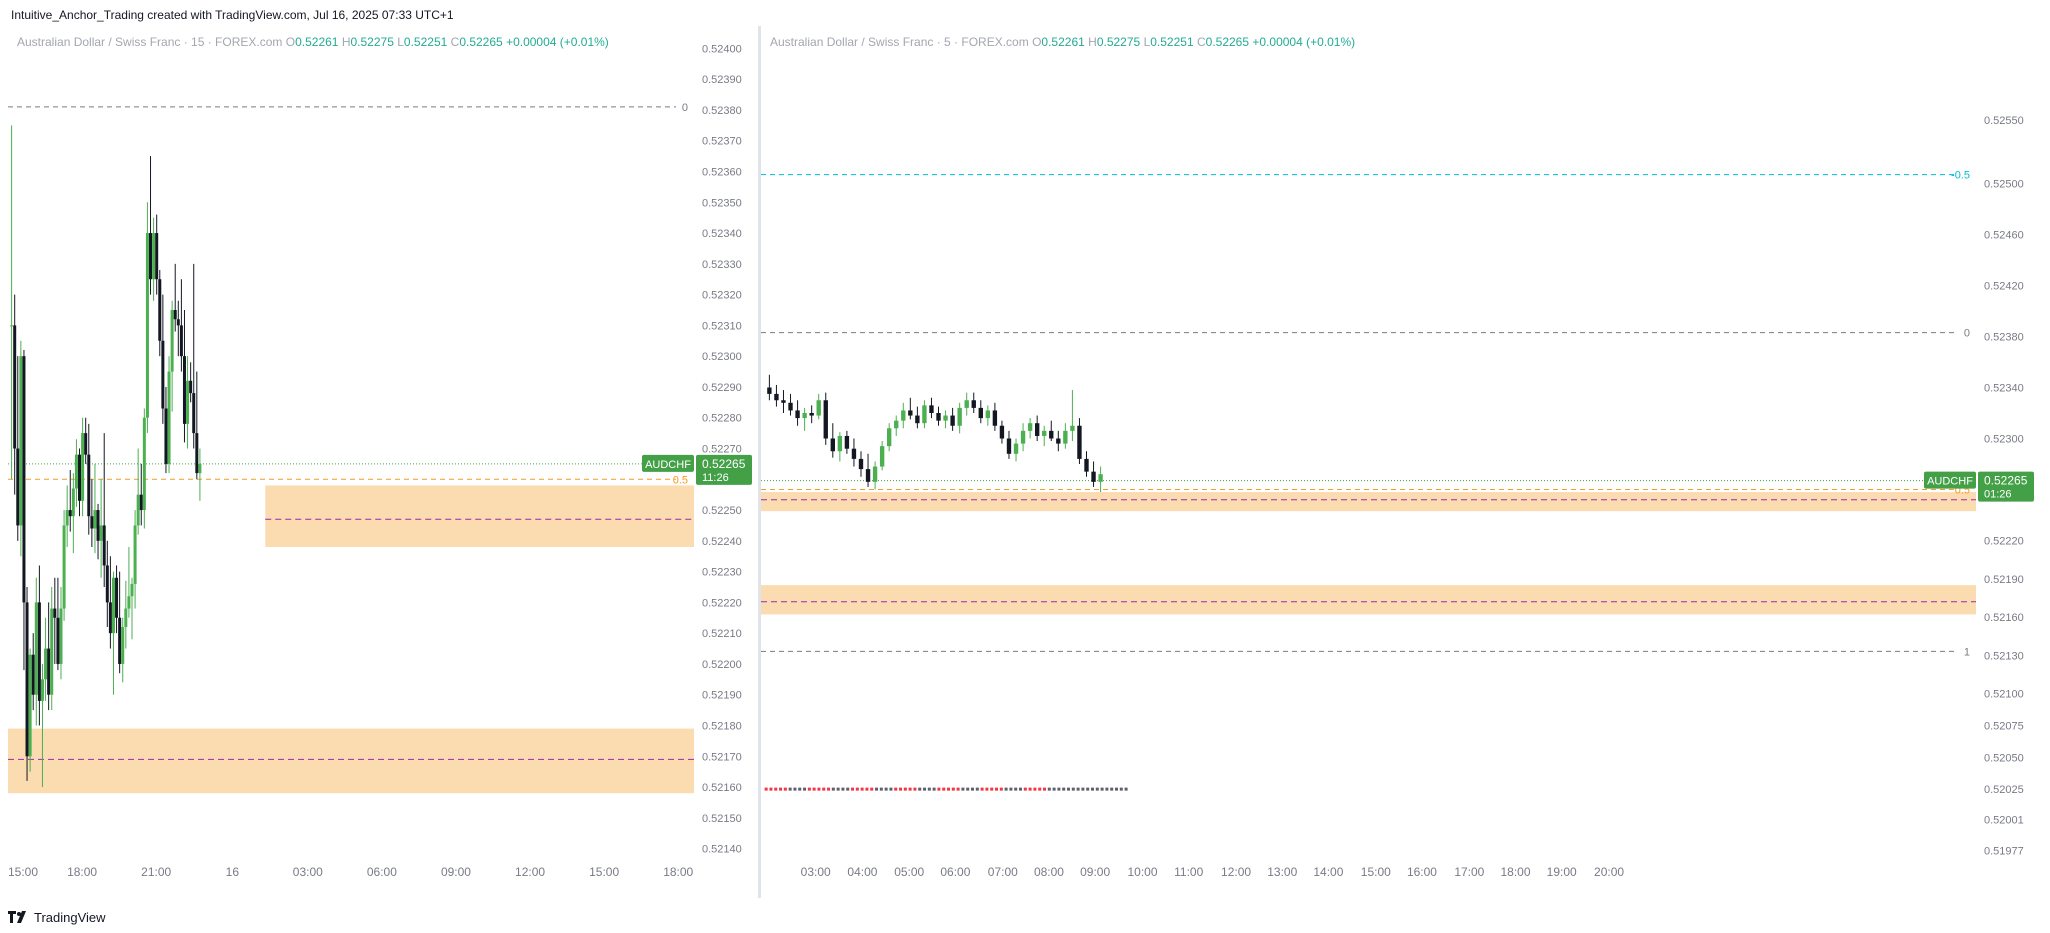 This screenshot has height=933, width=2050. I want to click on symbol-badge, so click(668, 463).